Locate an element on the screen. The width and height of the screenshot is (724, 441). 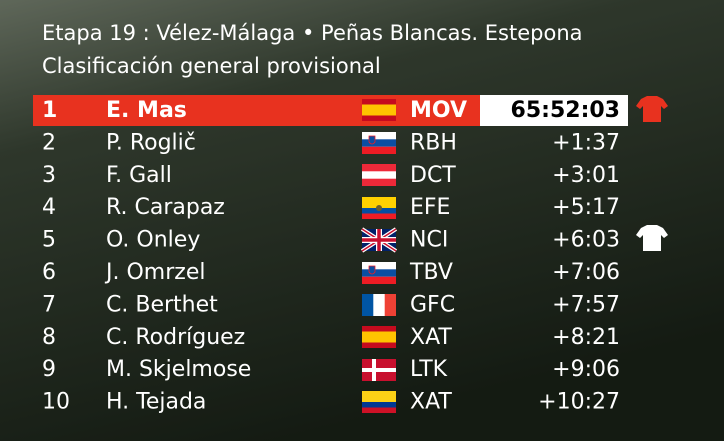
rider-name: O. Onley is located at coordinates (153, 240).